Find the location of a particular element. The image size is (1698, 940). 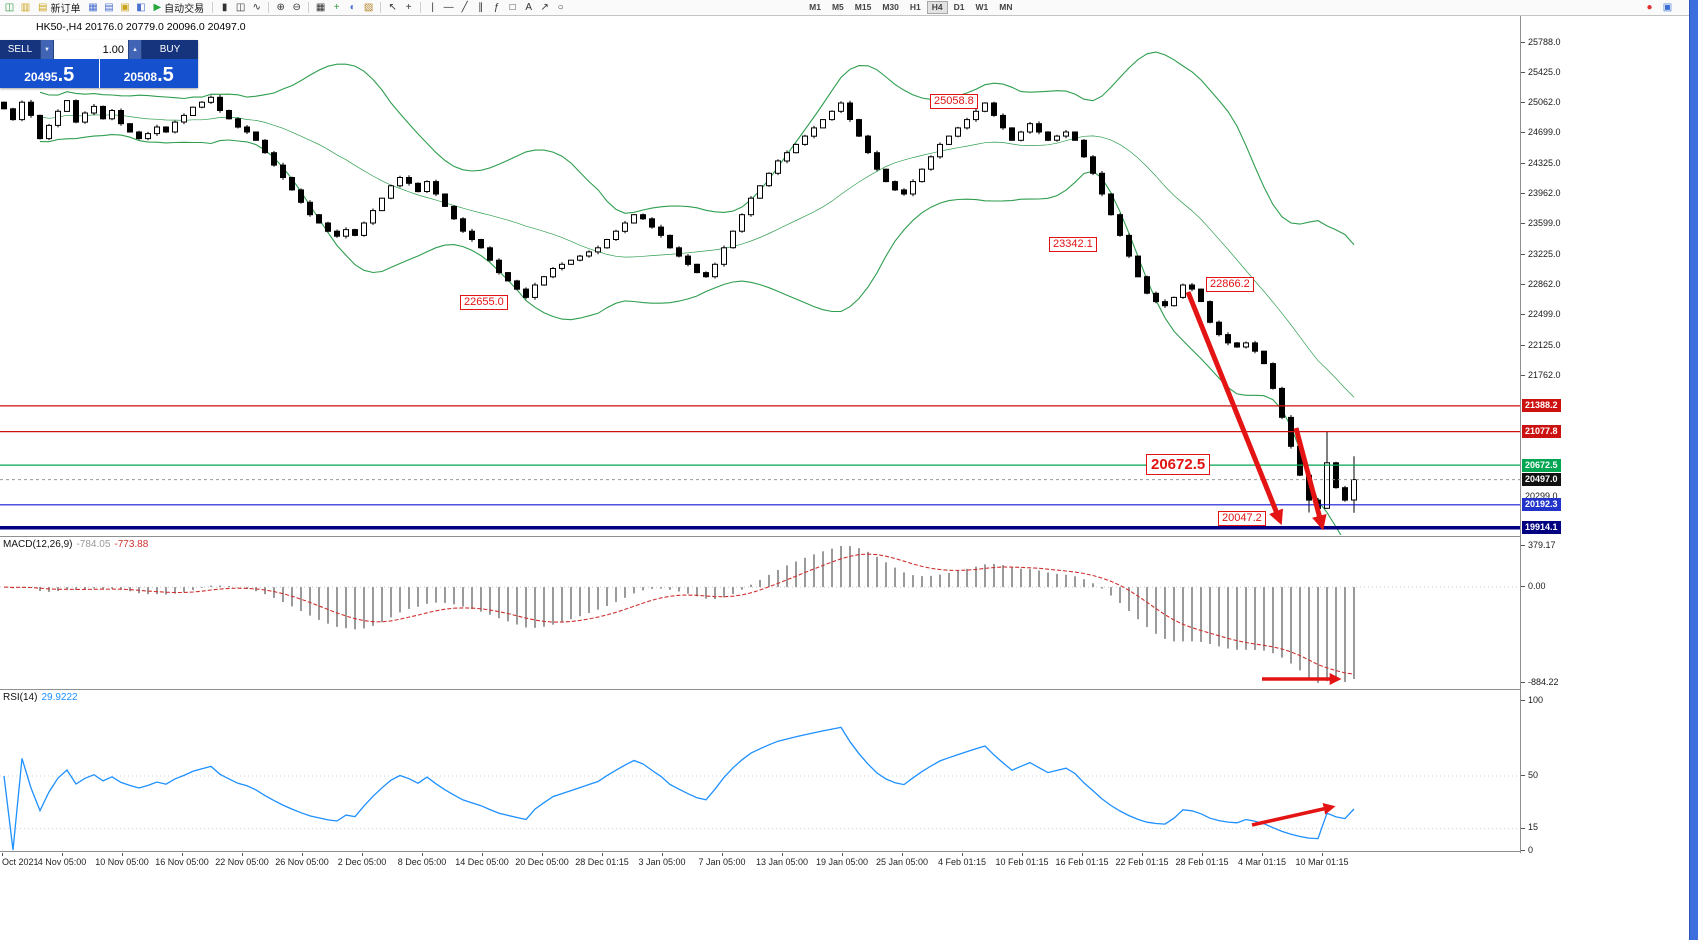

time-tick-label: 8 Dec 05:00 is located at coordinates (422, 862).